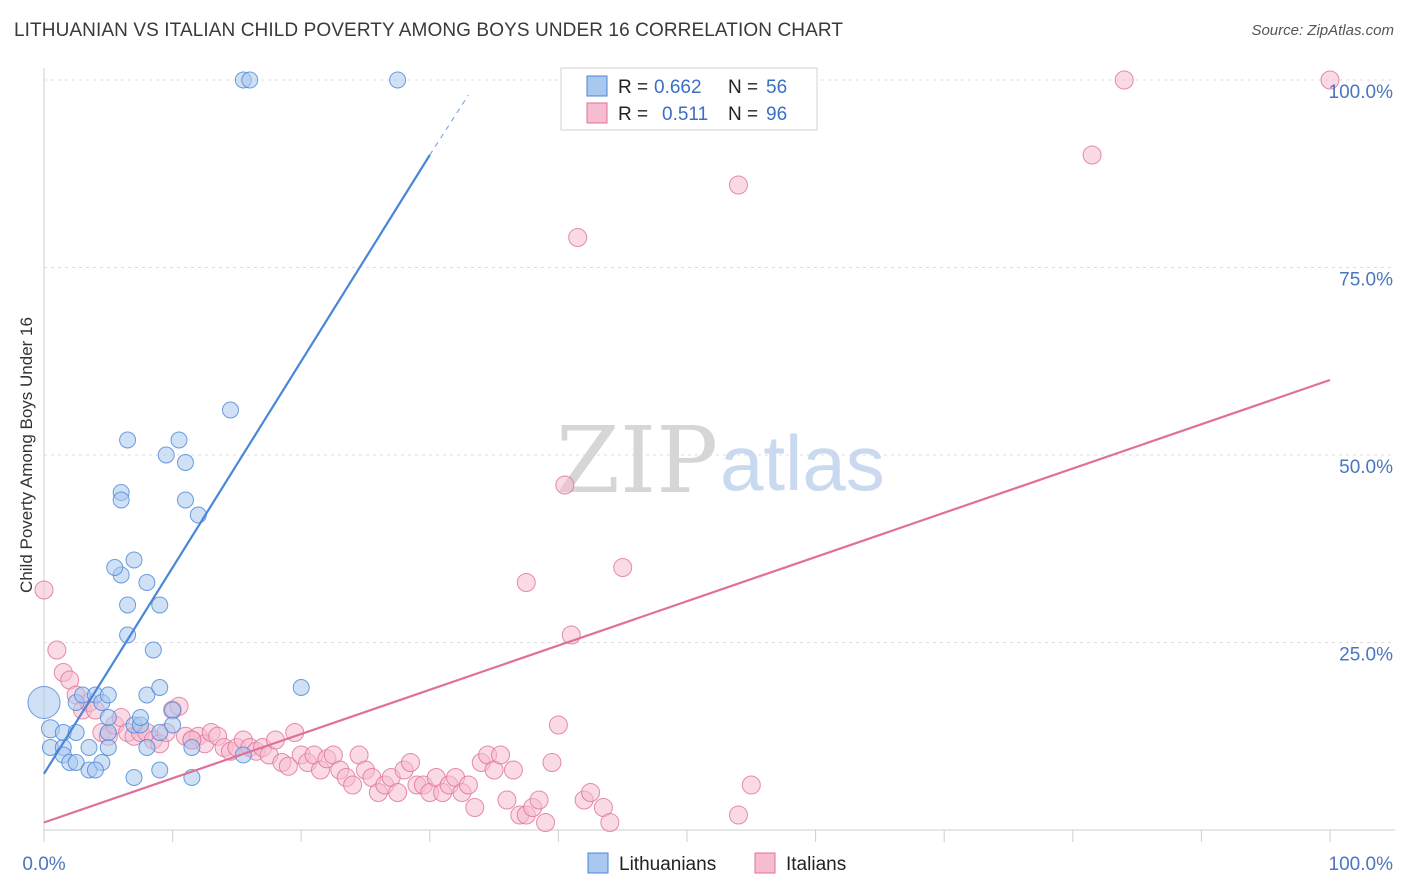 Image resolution: width=1406 pixels, height=892 pixels. I want to click on bottom-legend-swatch-italians, so click(765, 863).